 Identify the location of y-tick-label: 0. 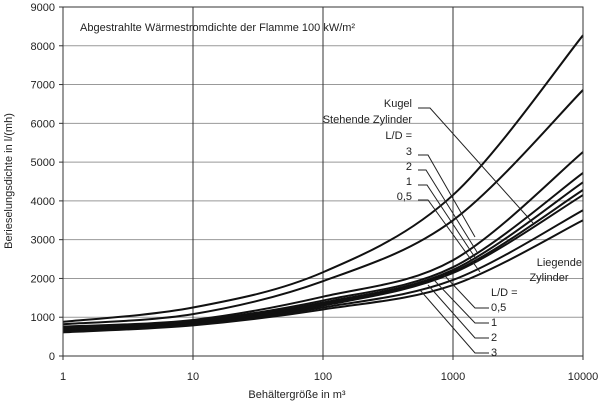
(52, 357).